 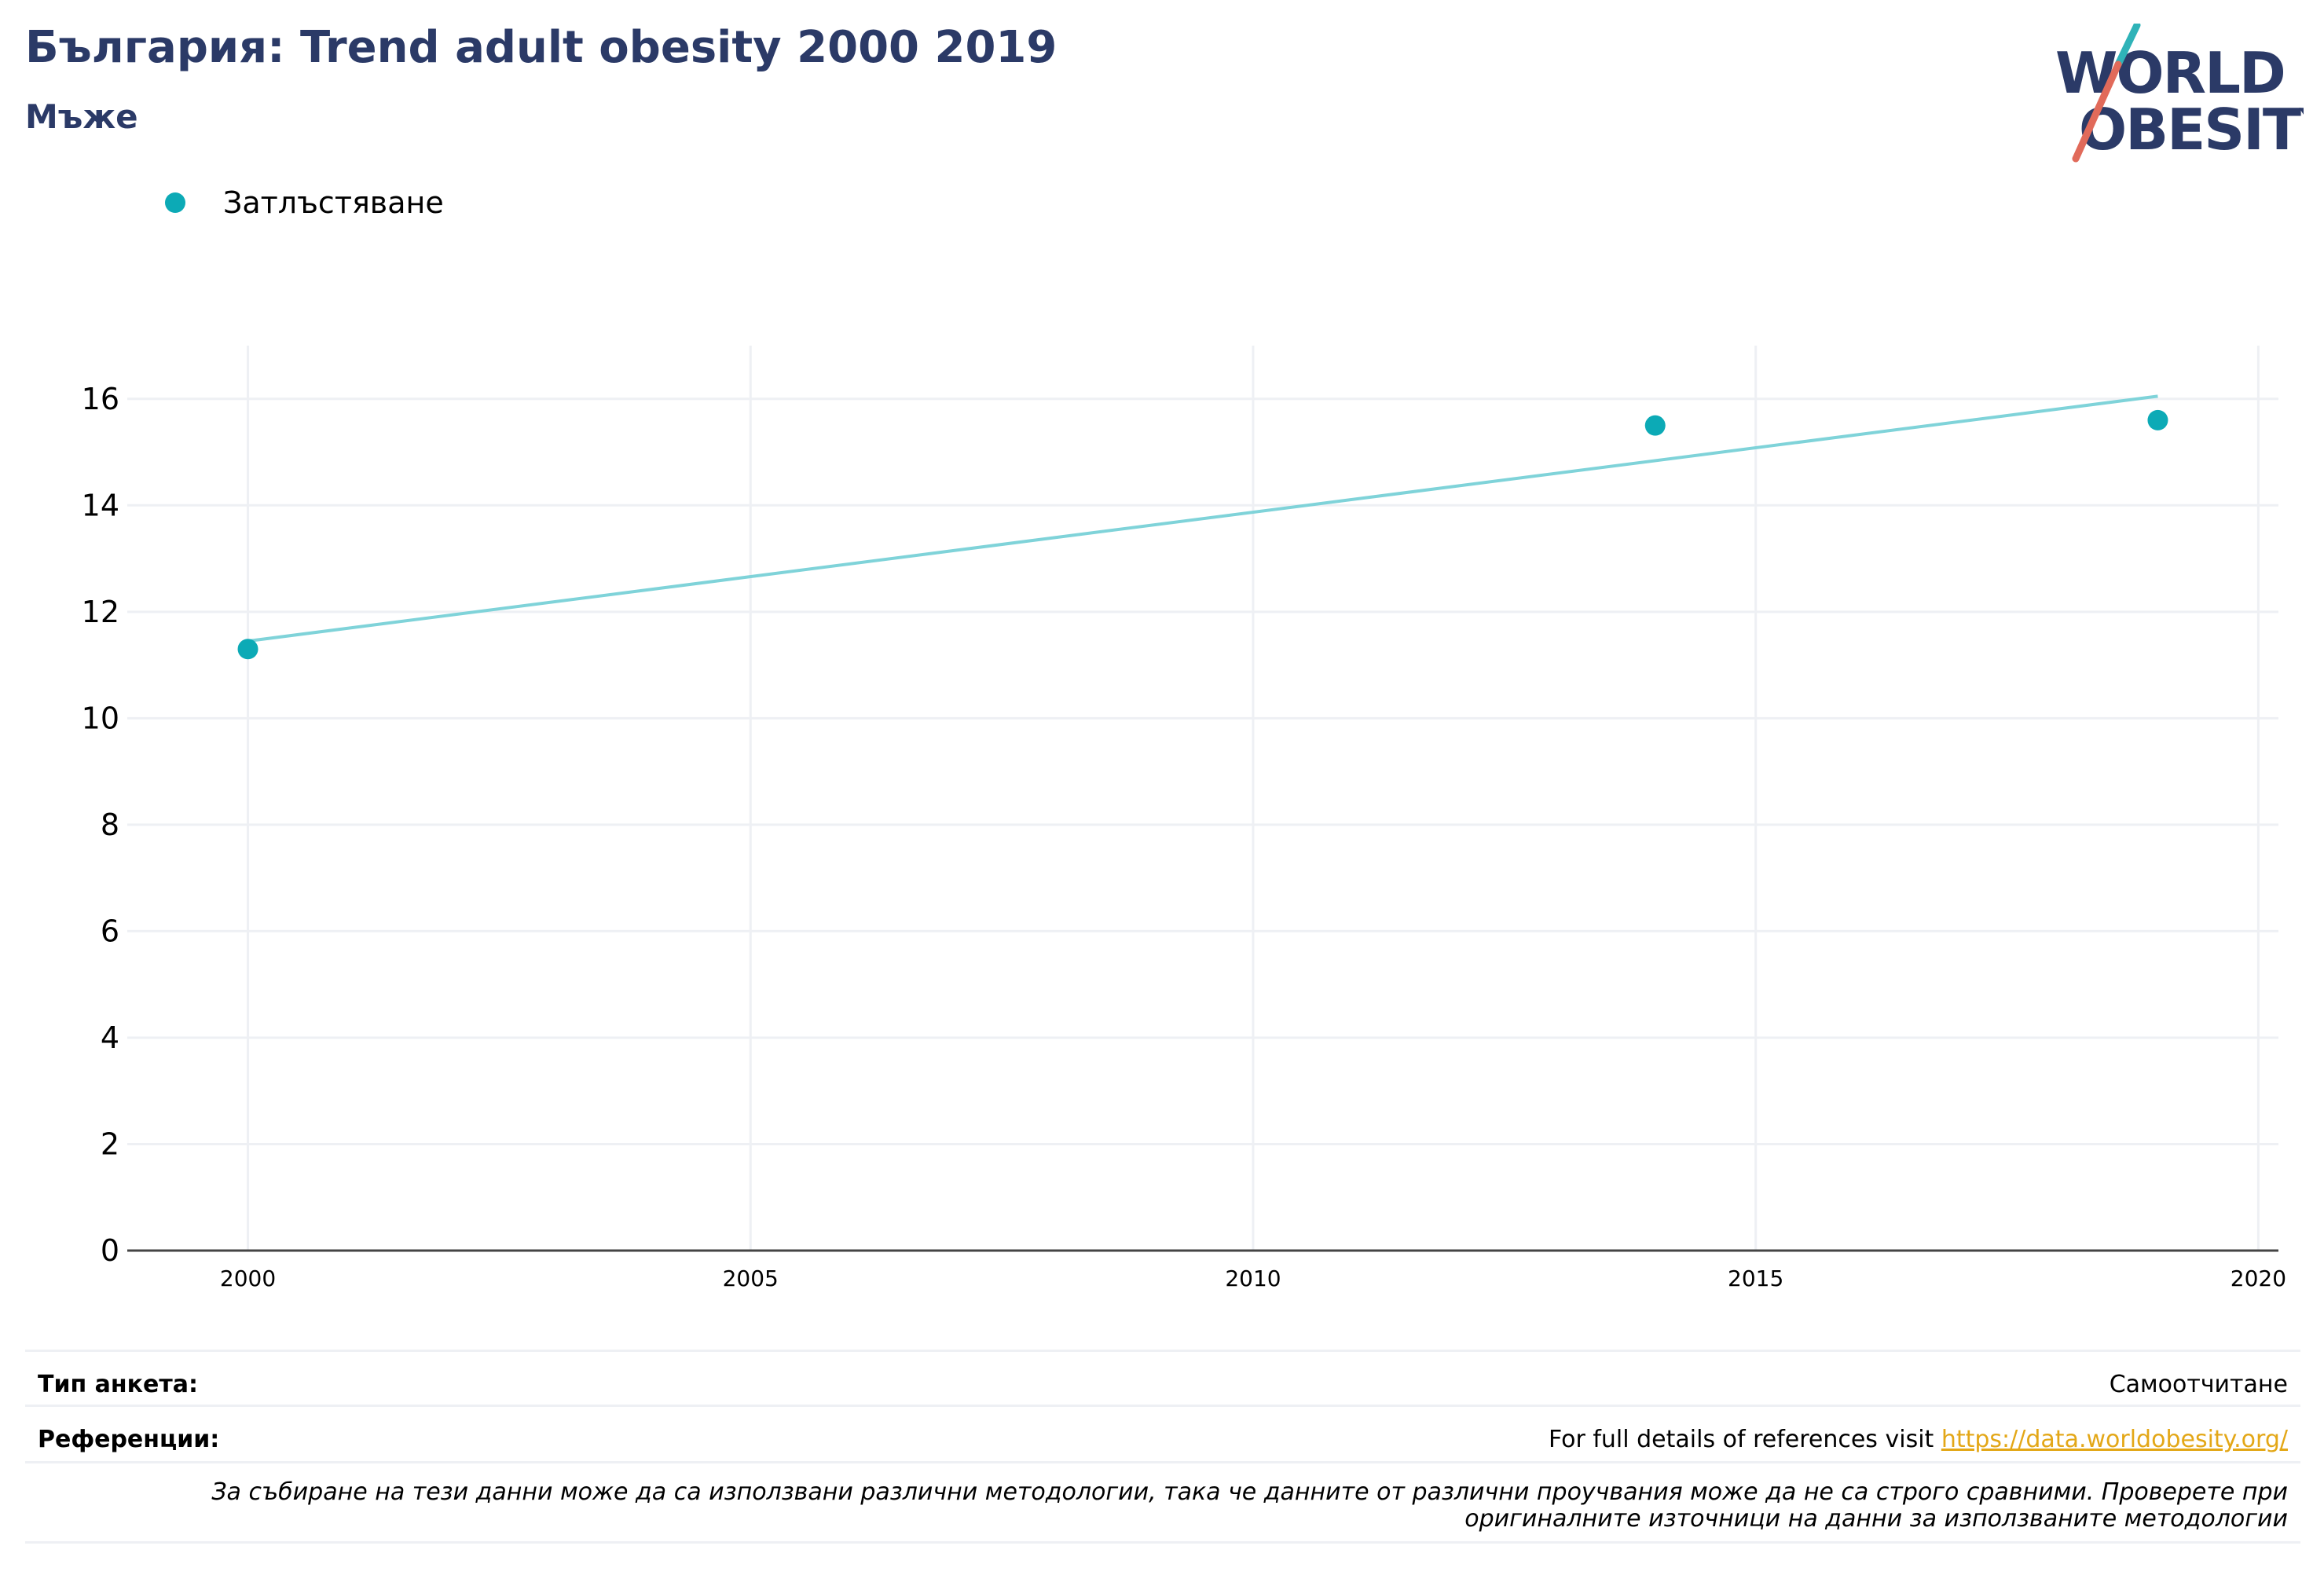 I want to click on x-tick-label: 2015, so click(x=1755, y=1278).